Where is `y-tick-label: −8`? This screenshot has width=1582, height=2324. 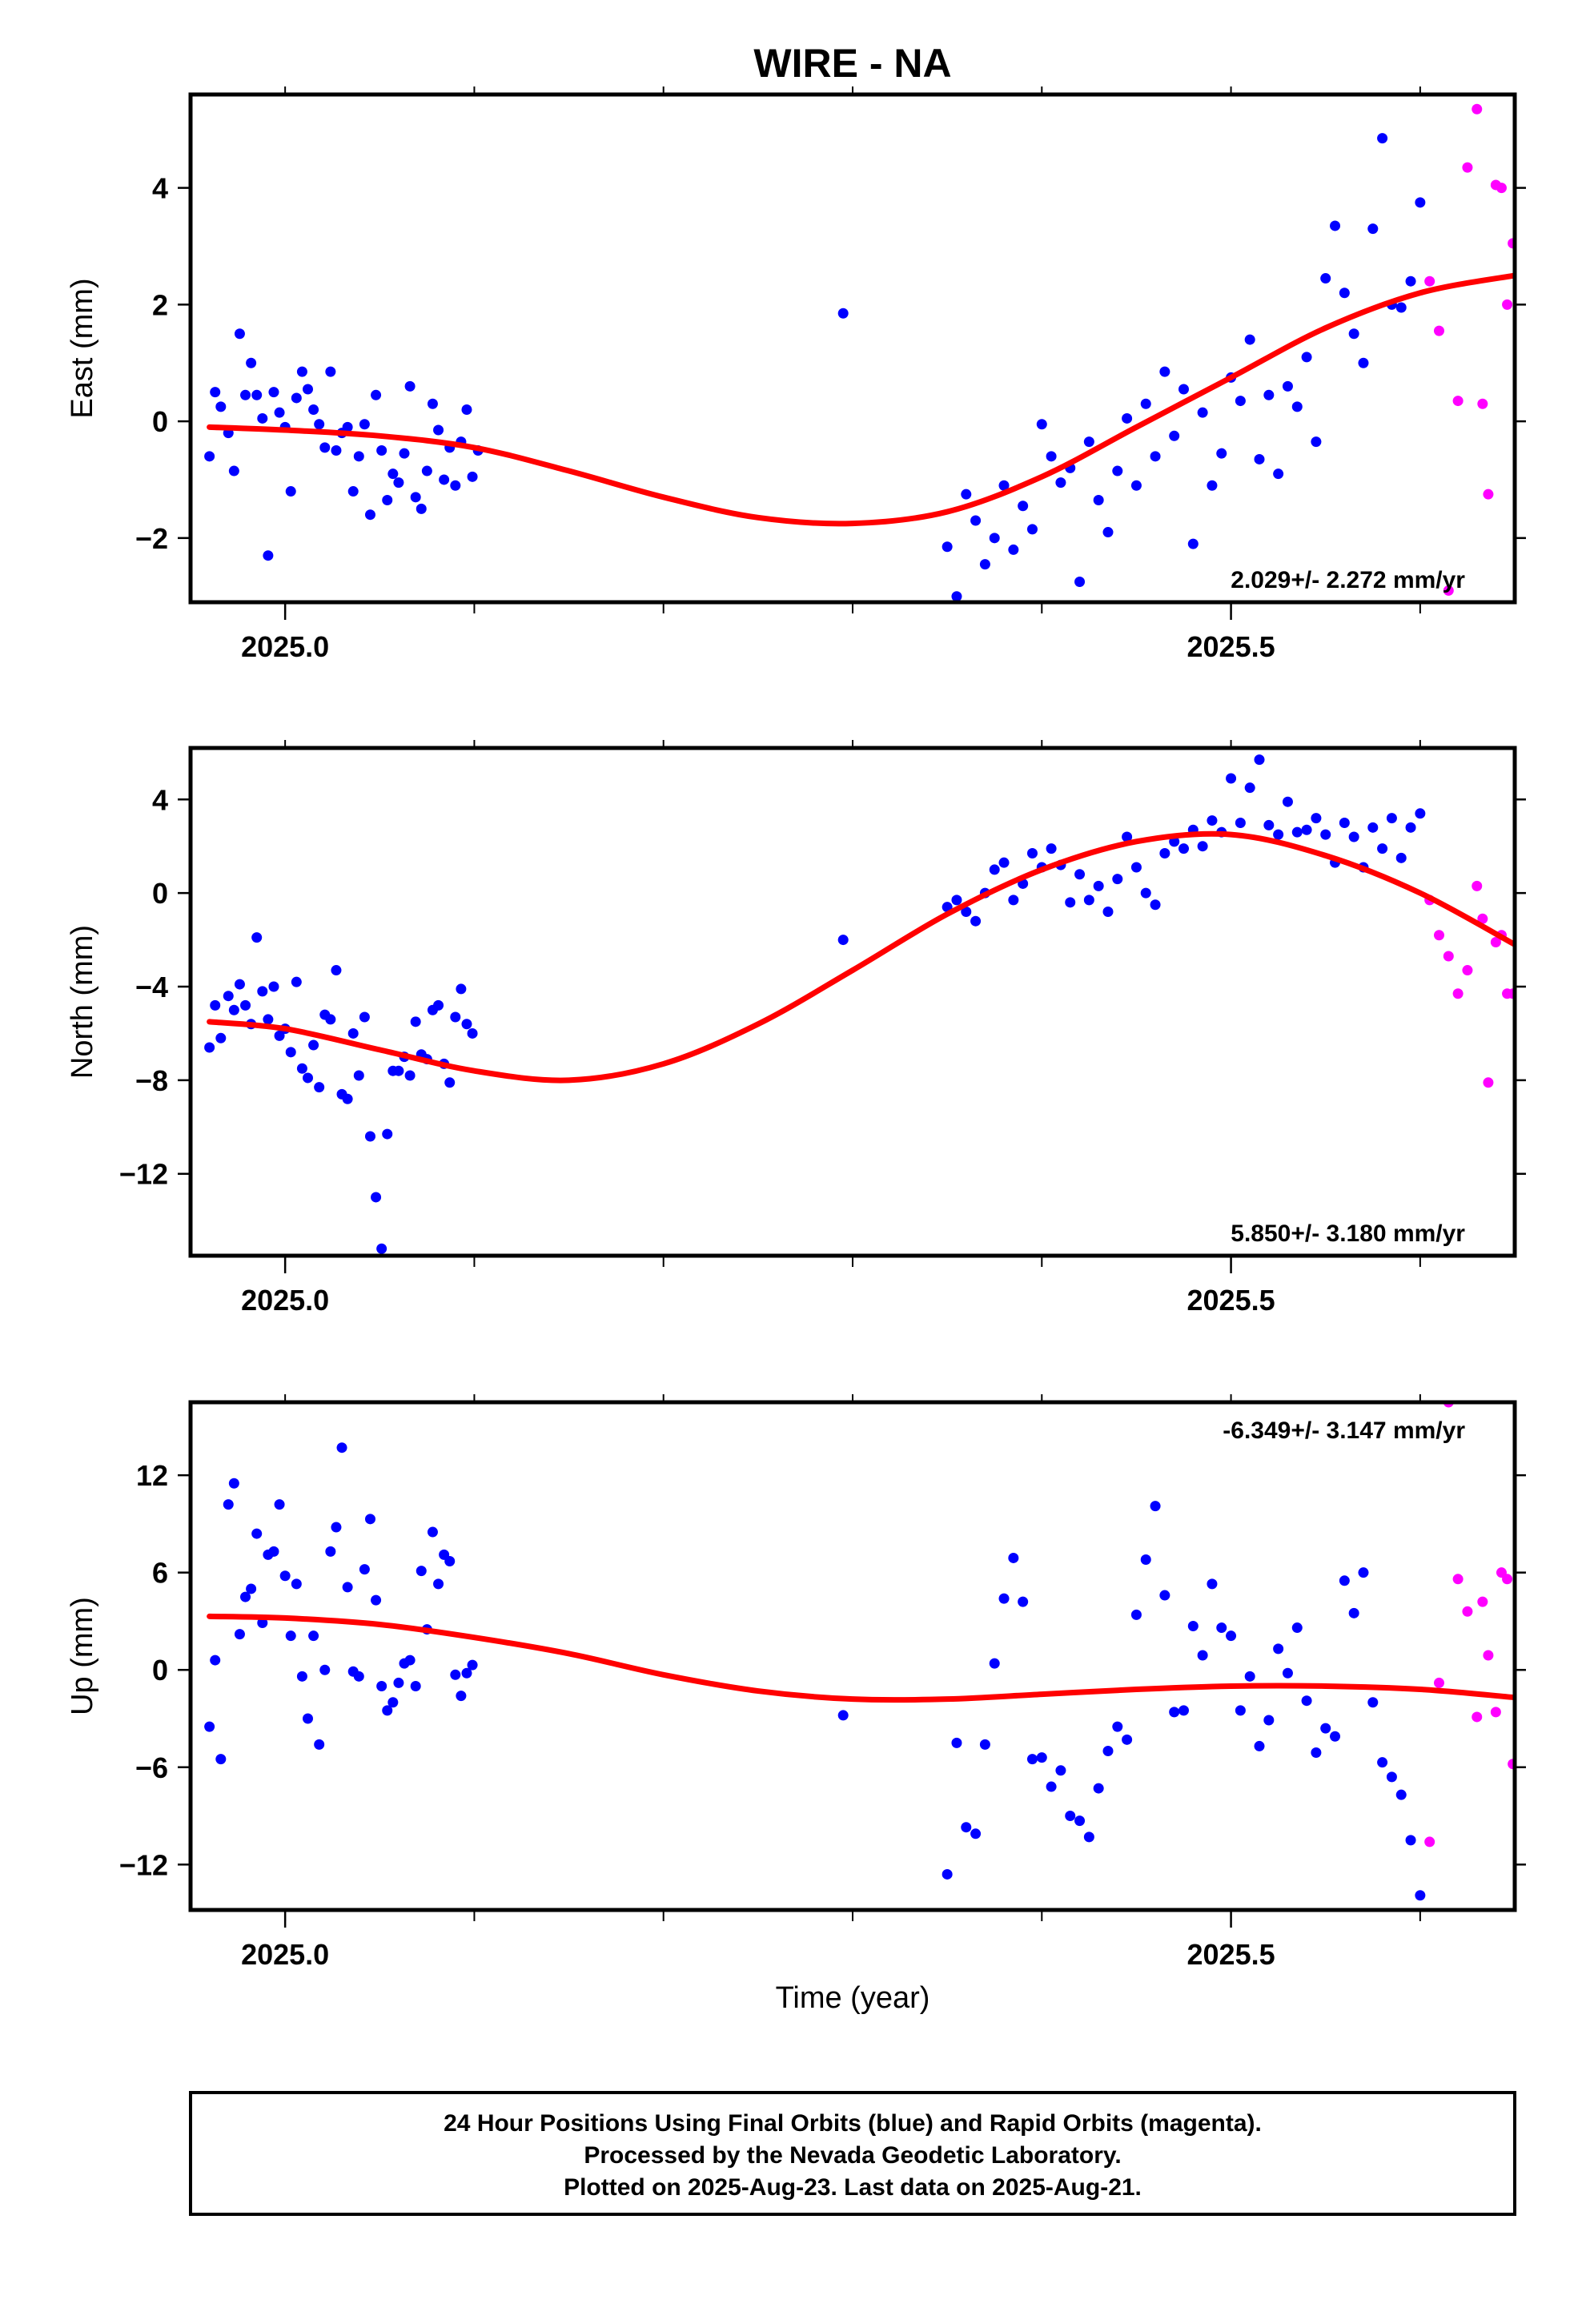 y-tick-label: −8 is located at coordinates (151, 1080).